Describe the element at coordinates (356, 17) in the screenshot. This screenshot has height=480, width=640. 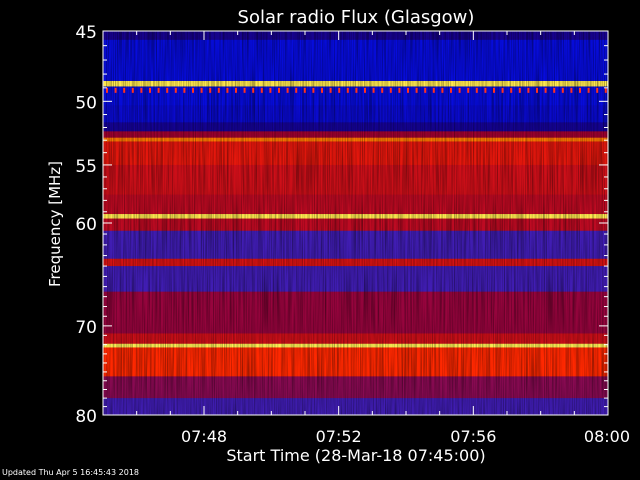
I see `chart-title: Solar radio Flux (Glasgow)` at that location.